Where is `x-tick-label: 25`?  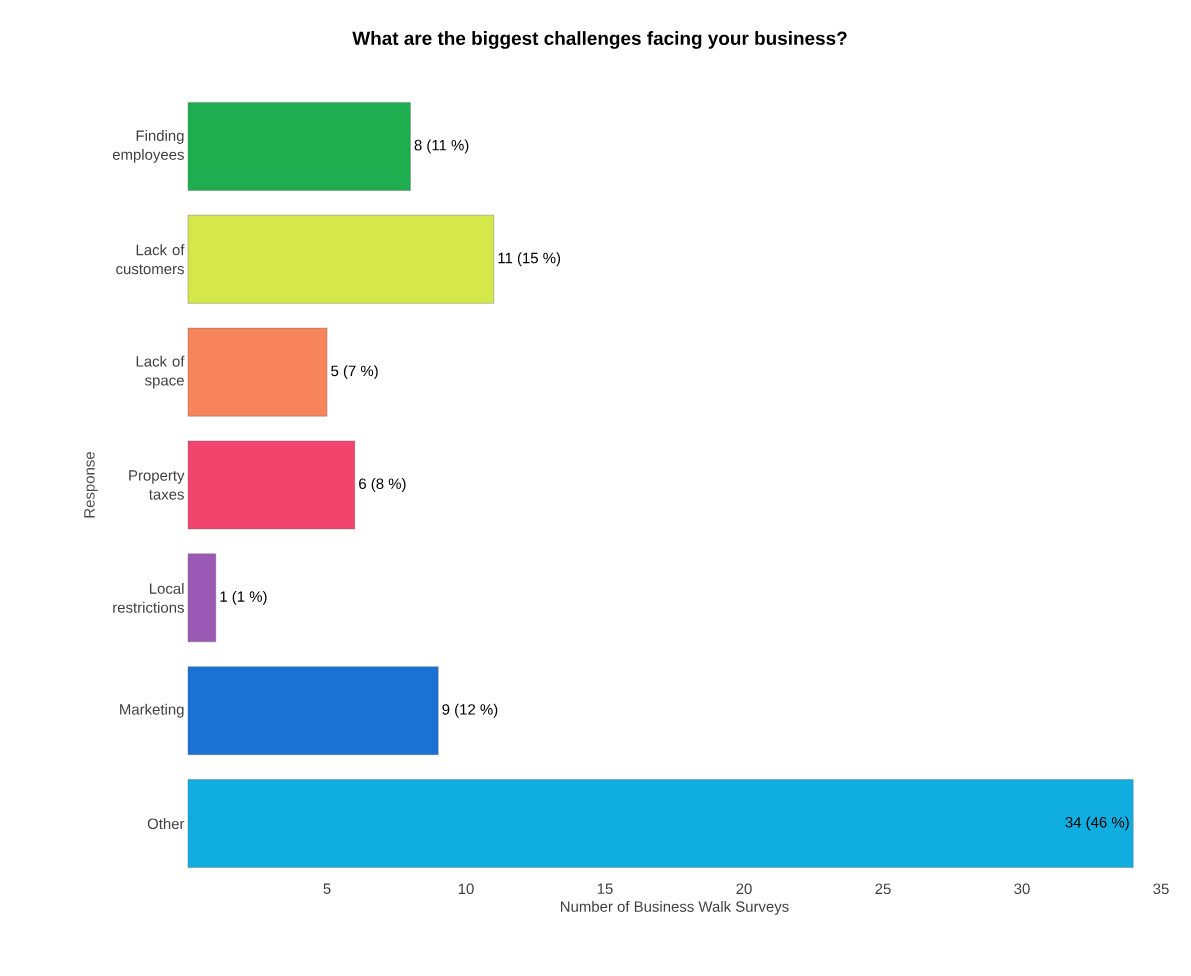
x-tick-label: 25 is located at coordinates (883, 889).